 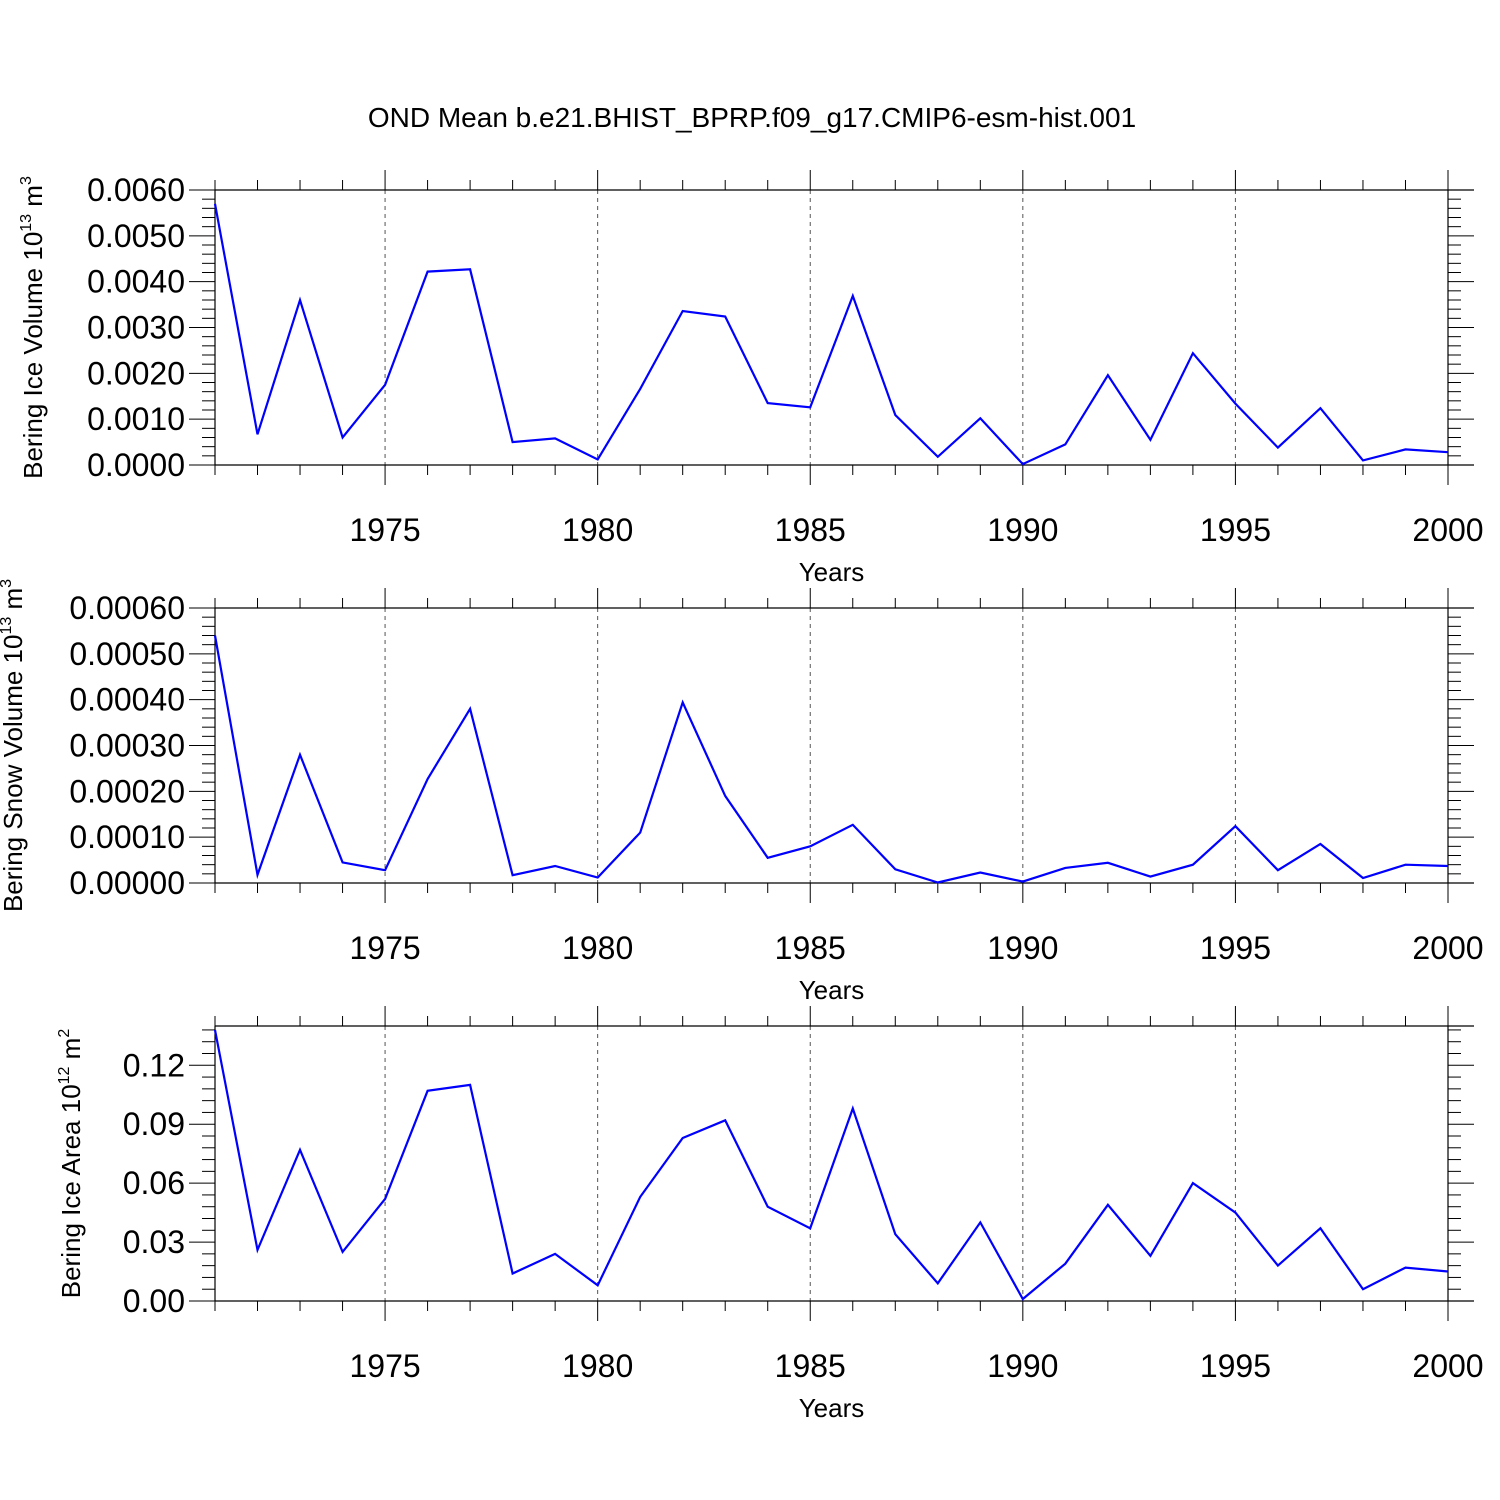 What do you see at coordinates (127, 746) in the screenshot?
I see `y-tick-label: 0.00030` at bounding box center [127, 746].